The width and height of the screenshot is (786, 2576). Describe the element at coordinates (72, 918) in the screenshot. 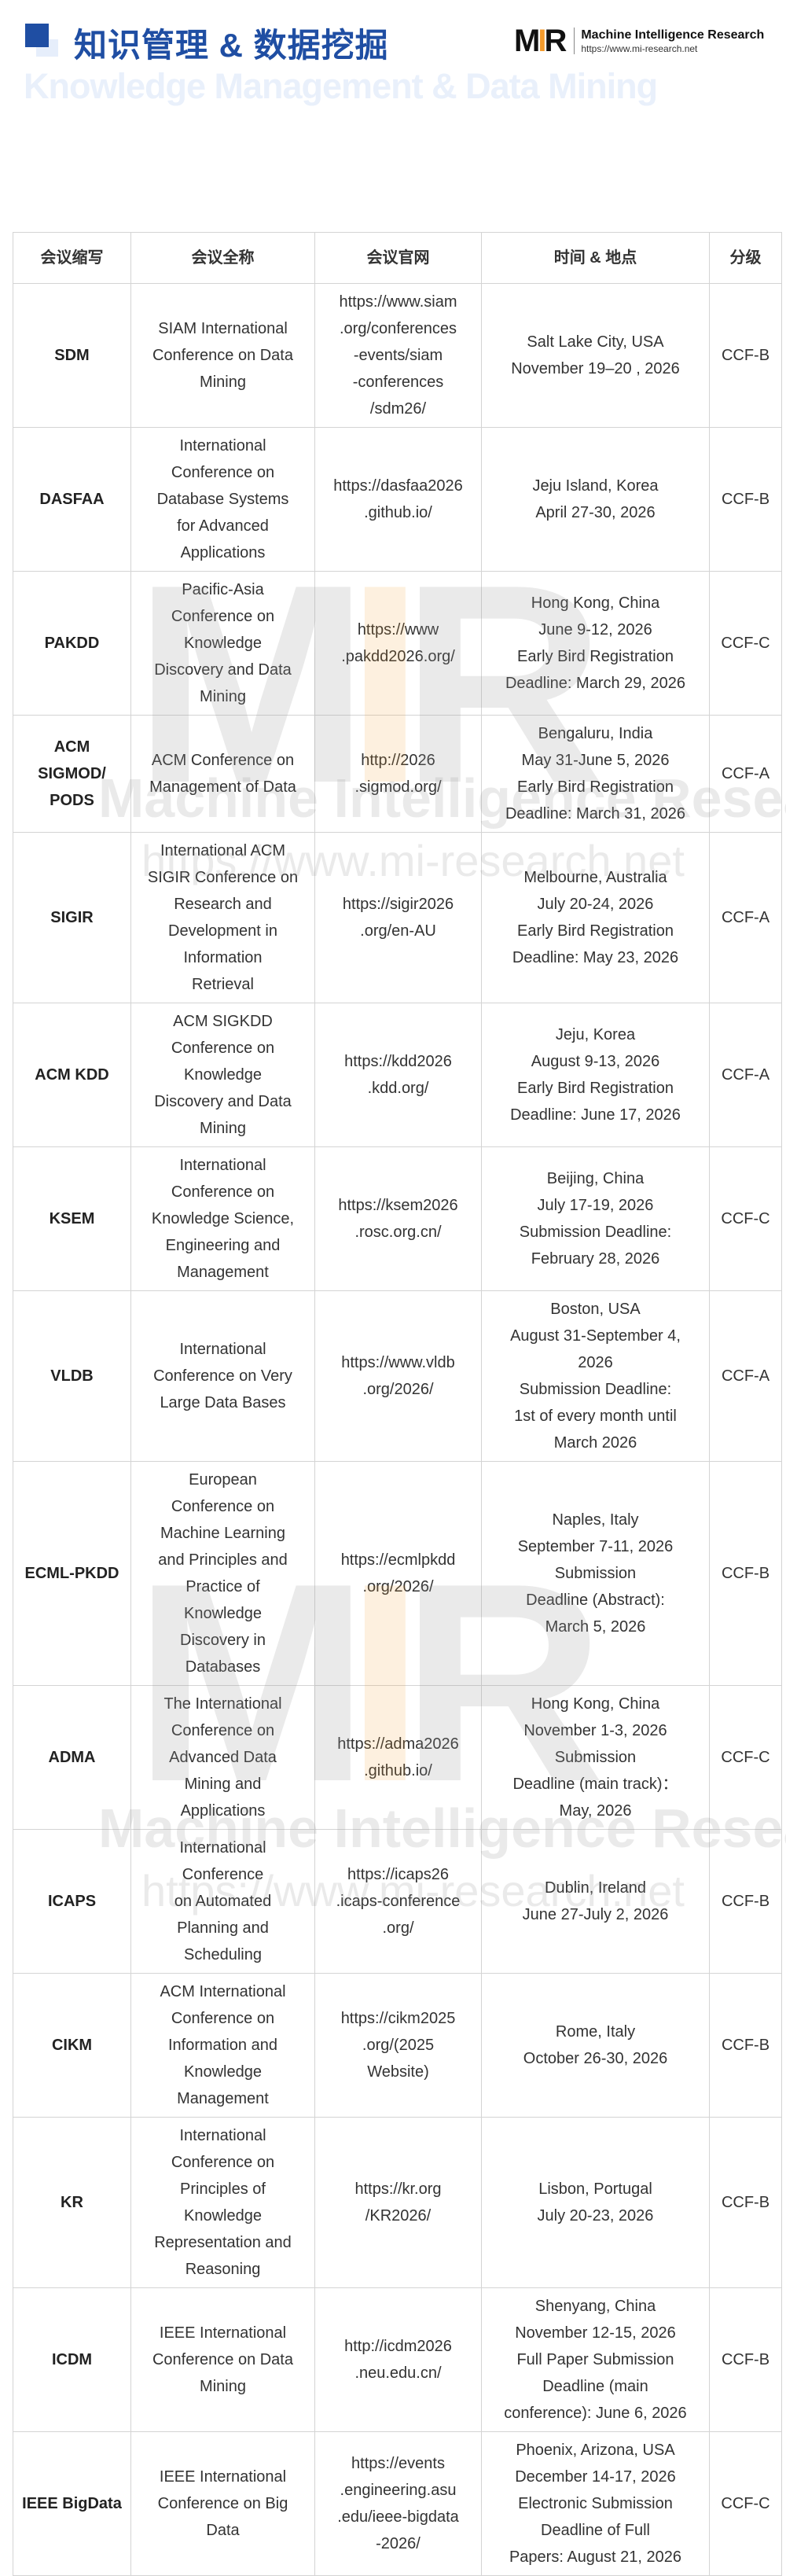

I see `conference-abbr: SIGIR` at that location.